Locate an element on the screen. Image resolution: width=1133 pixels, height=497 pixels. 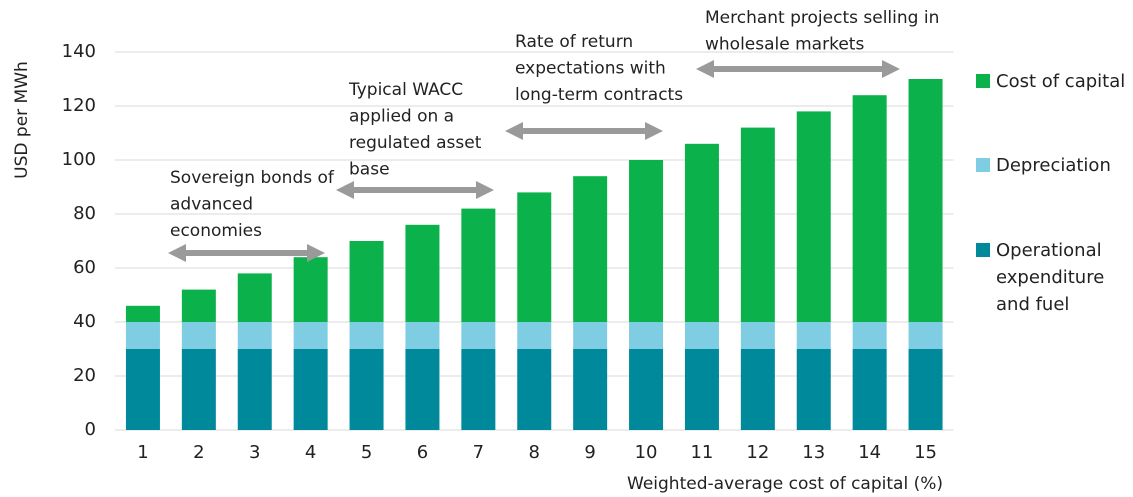
x-tick-label: 5 is located at coordinates (366, 452).